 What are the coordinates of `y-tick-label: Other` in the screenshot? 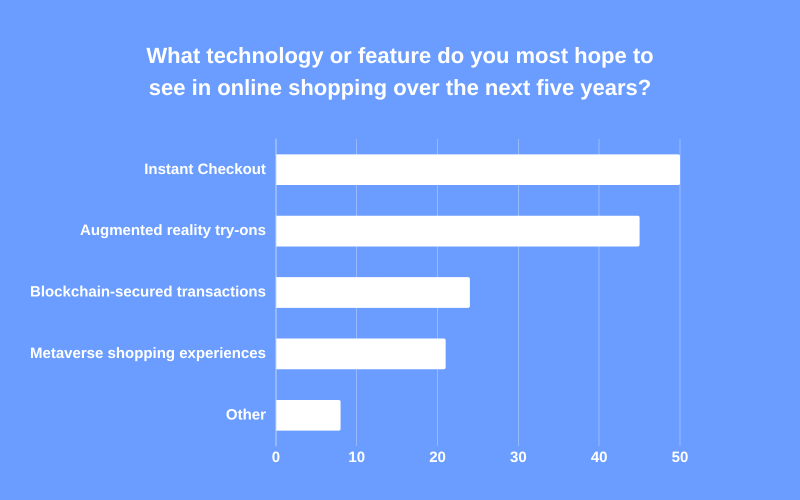 It's located at (246, 415).